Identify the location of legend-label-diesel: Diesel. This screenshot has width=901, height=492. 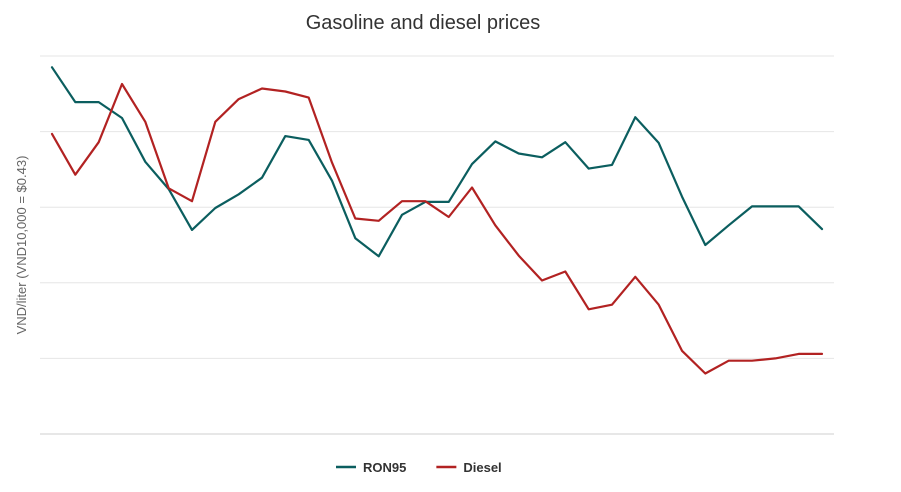
(482, 467).